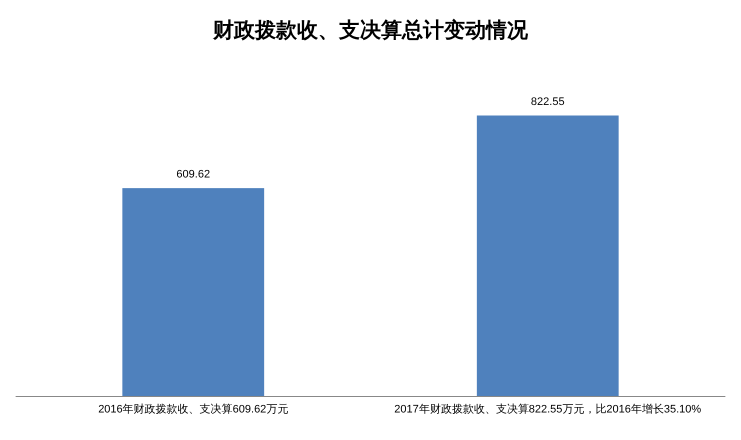 This screenshot has width=741, height=440. Describe the element at coordinates (547, 102) in the screenshot. I see `data-label: 822.55` at that location.